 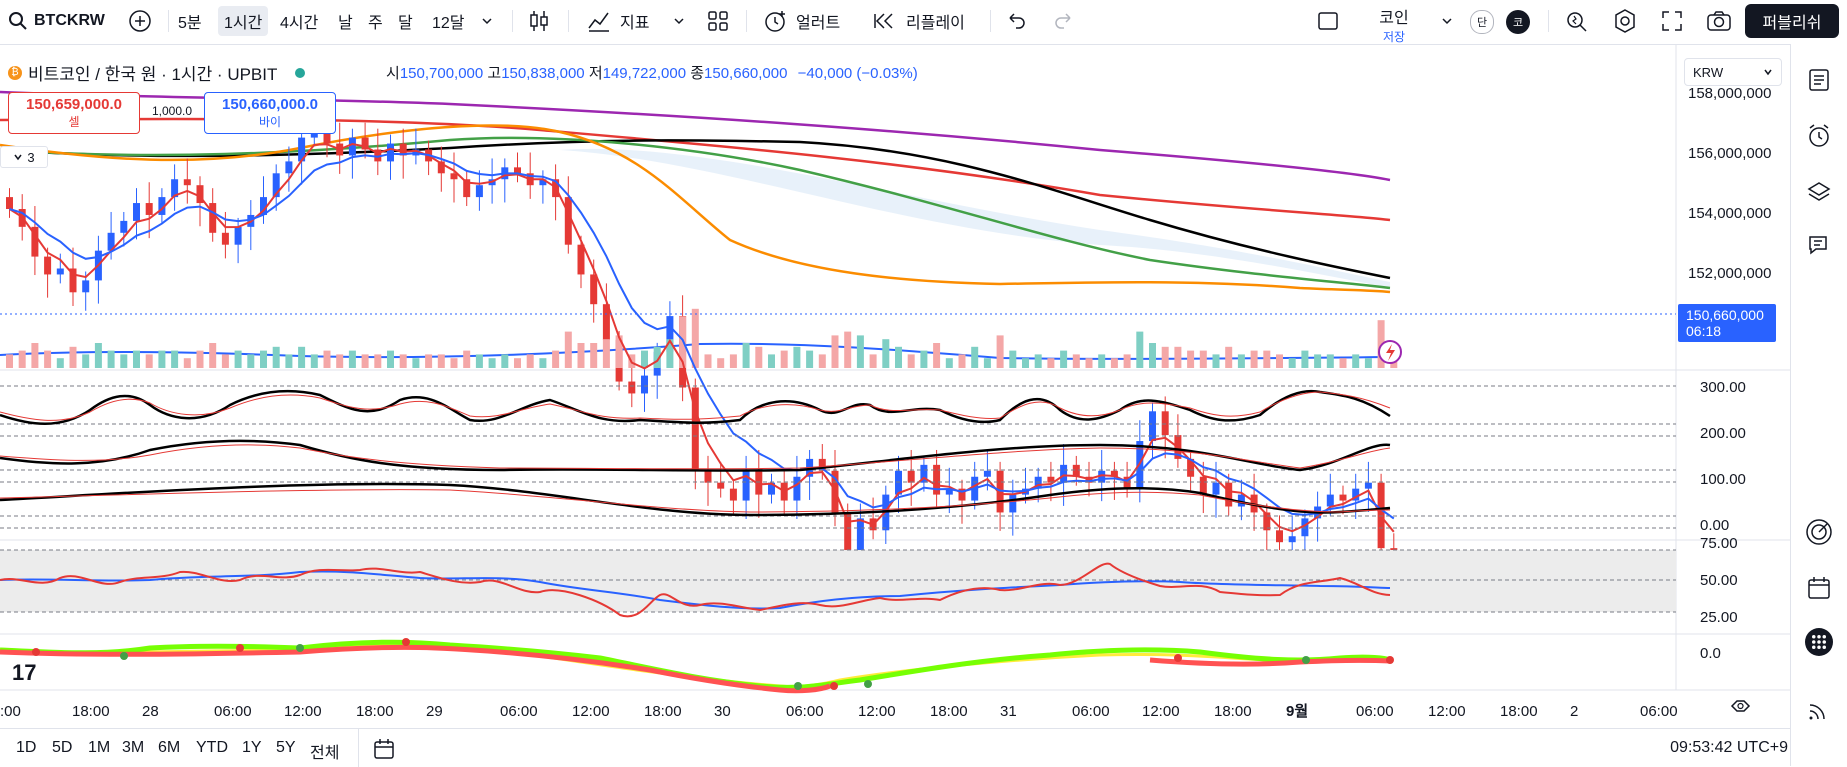 What do you see at coordinates (1733, 72) in the screenshot?
I see `currency-select: KRW` at bounding box center [1733, 72].